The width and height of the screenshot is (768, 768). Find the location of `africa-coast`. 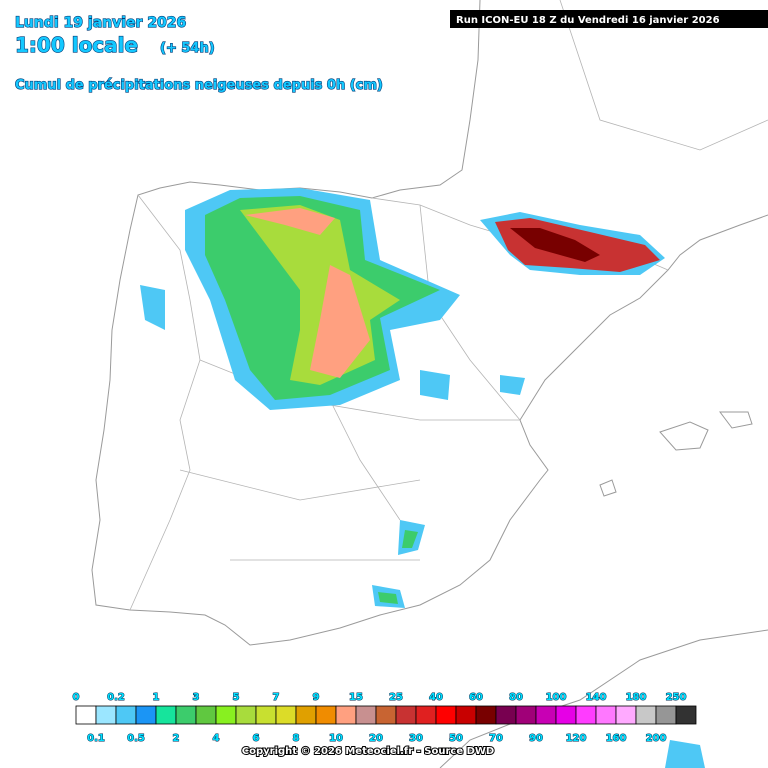

africa-coast is located at coordinates (603, 698).